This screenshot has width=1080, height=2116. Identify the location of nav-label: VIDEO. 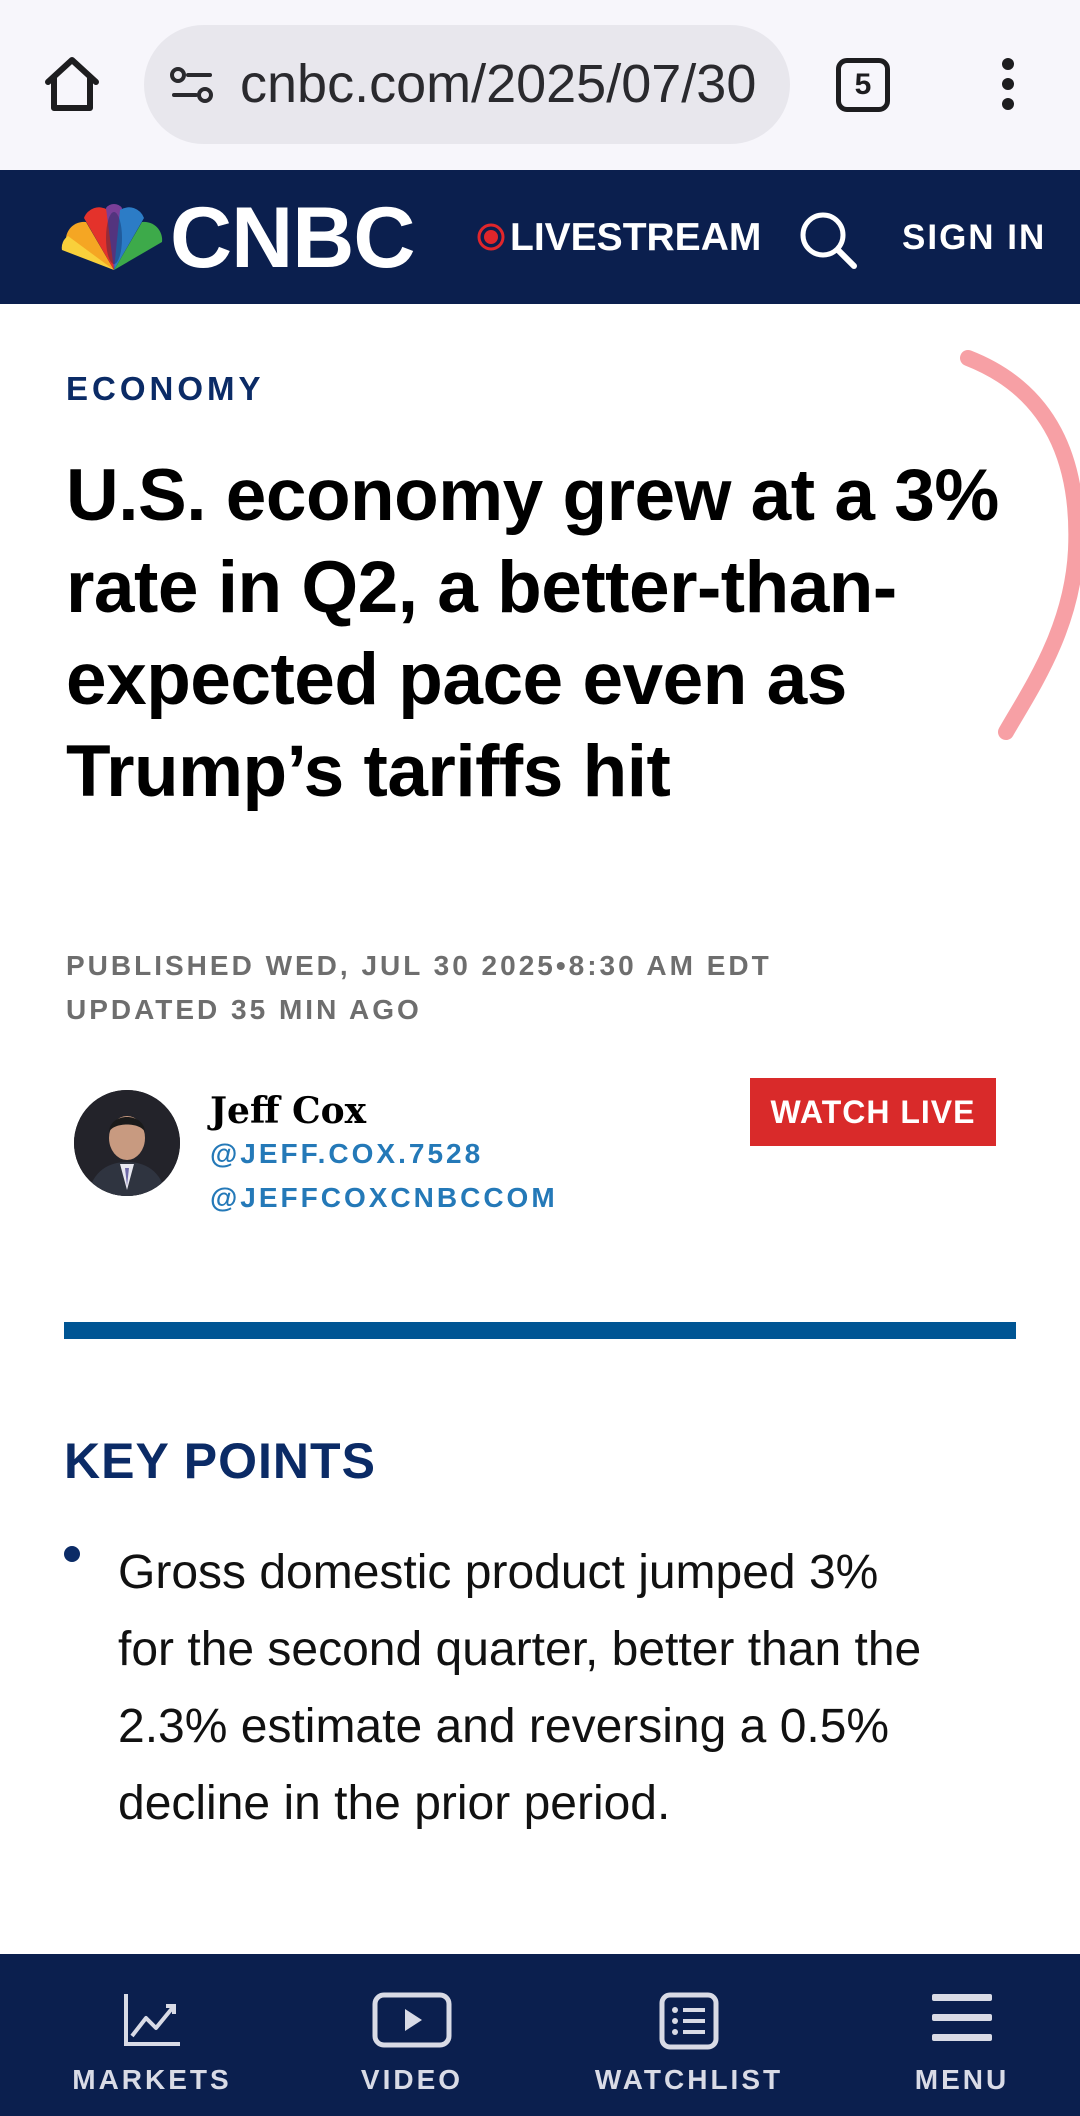
(412, 2079).